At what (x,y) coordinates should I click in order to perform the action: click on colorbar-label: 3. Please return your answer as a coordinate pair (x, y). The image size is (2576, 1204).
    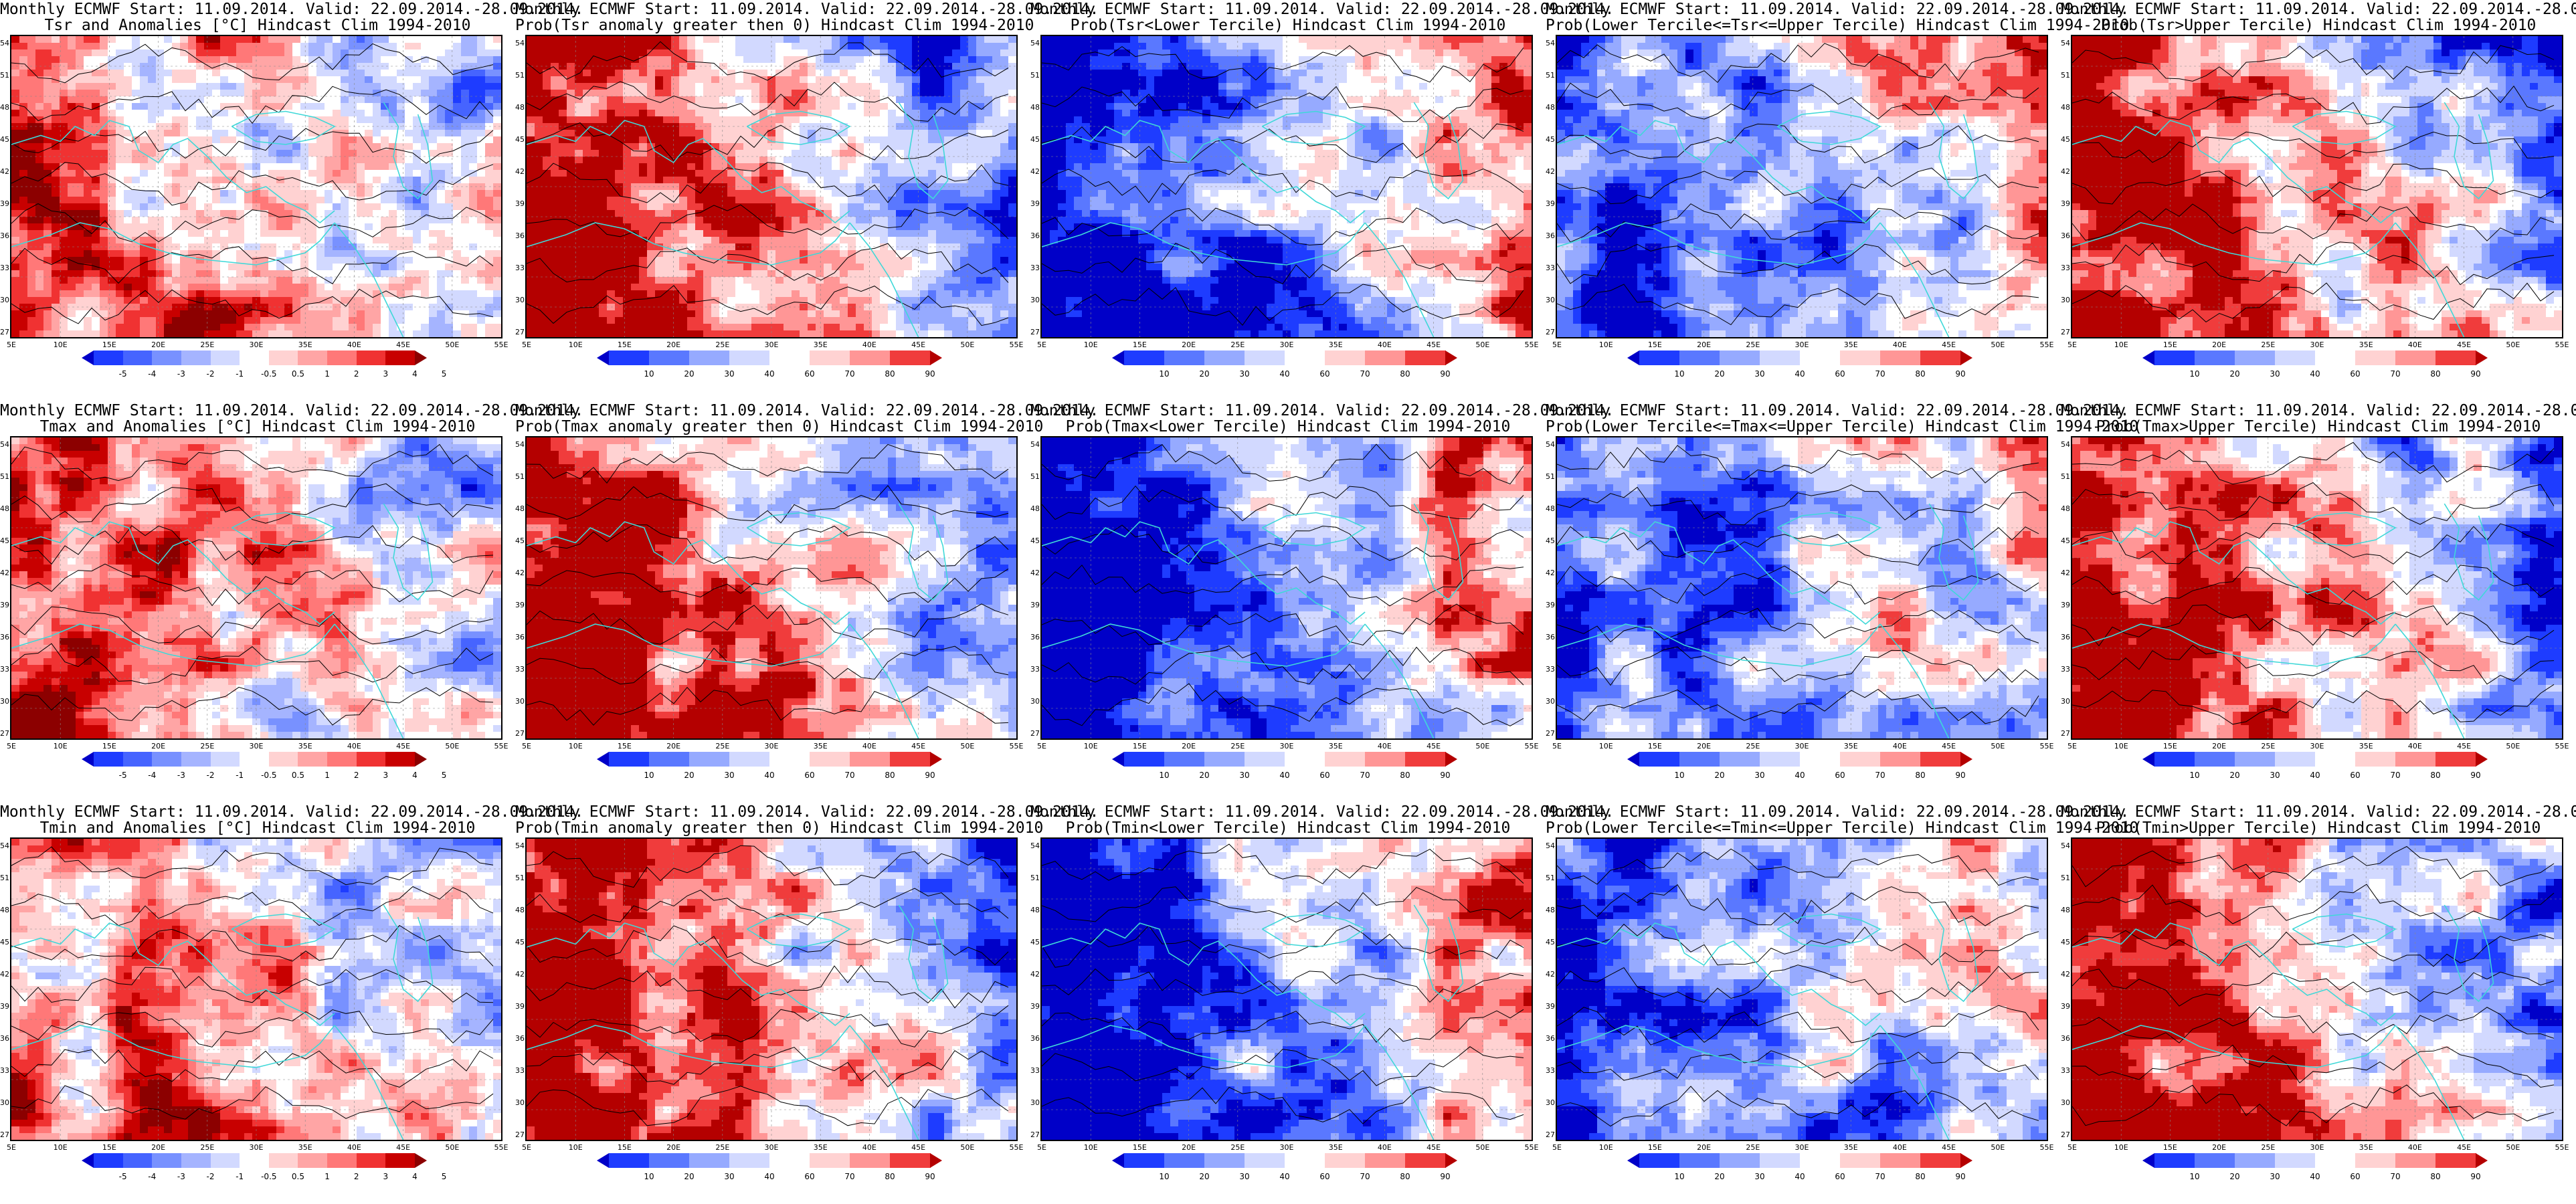
    Looking at the image, I should click on (386, 775).